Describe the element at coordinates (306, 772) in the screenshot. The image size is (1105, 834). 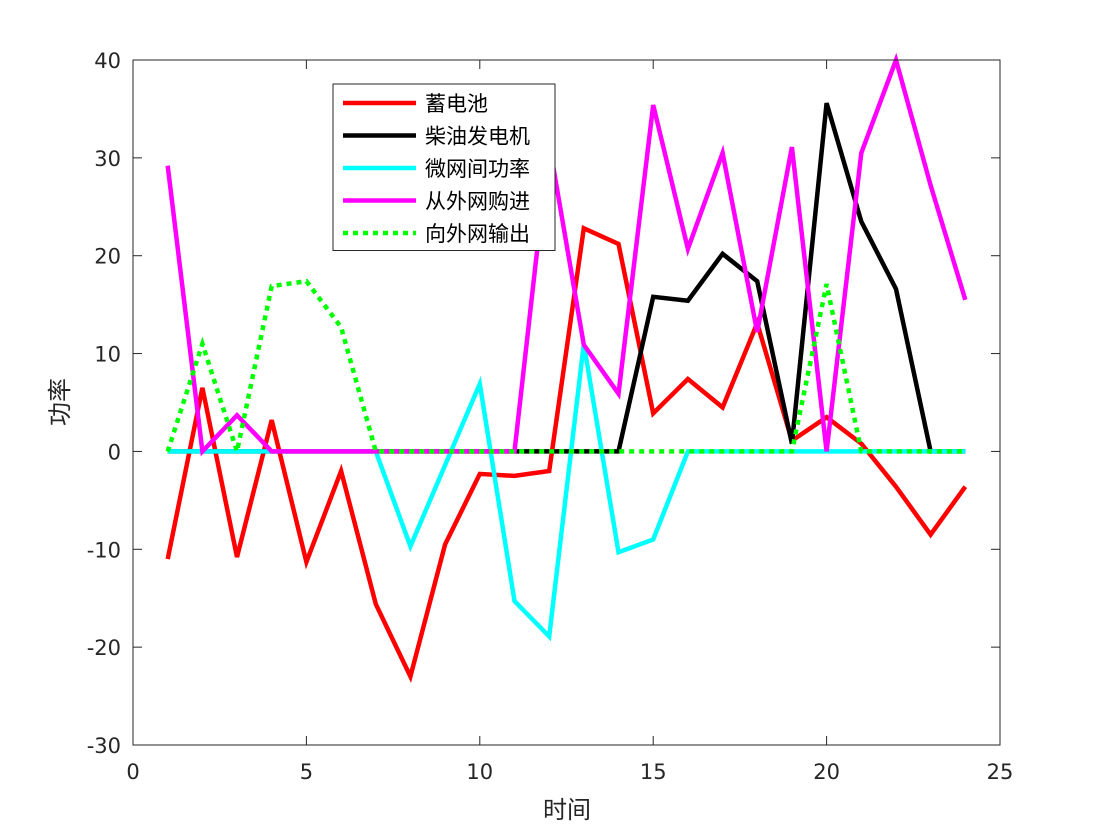
I see `x-tick-label: 5` at that location.